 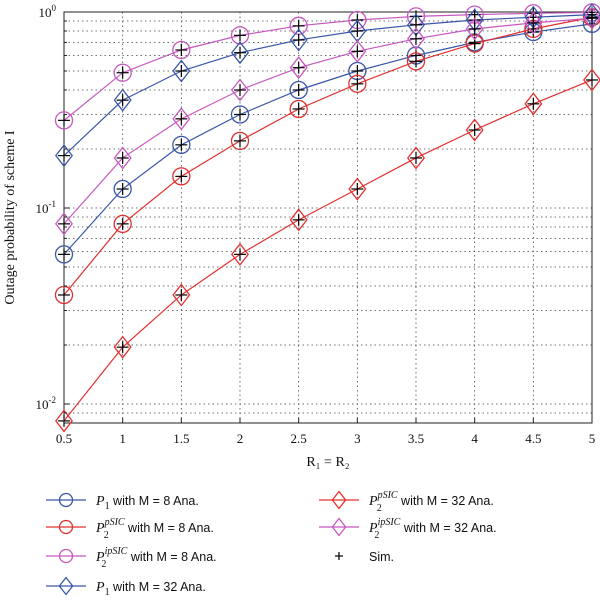 I want to click on legend-item: P1 with M = 32 Ana., so click(x=126, y=587).